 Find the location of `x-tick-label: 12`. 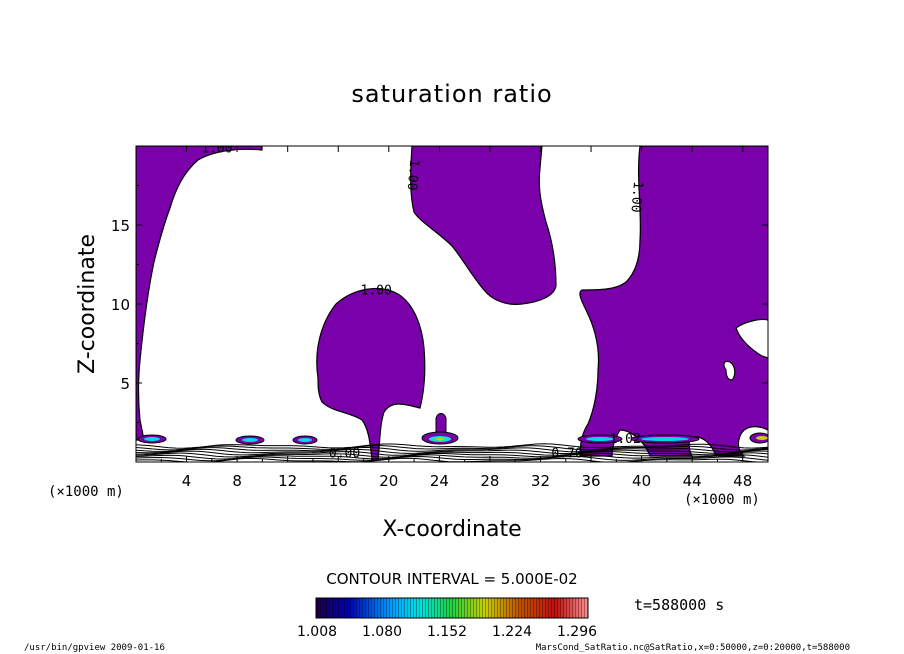

x-tick-label: 12 is located at coordinates (287, 481).